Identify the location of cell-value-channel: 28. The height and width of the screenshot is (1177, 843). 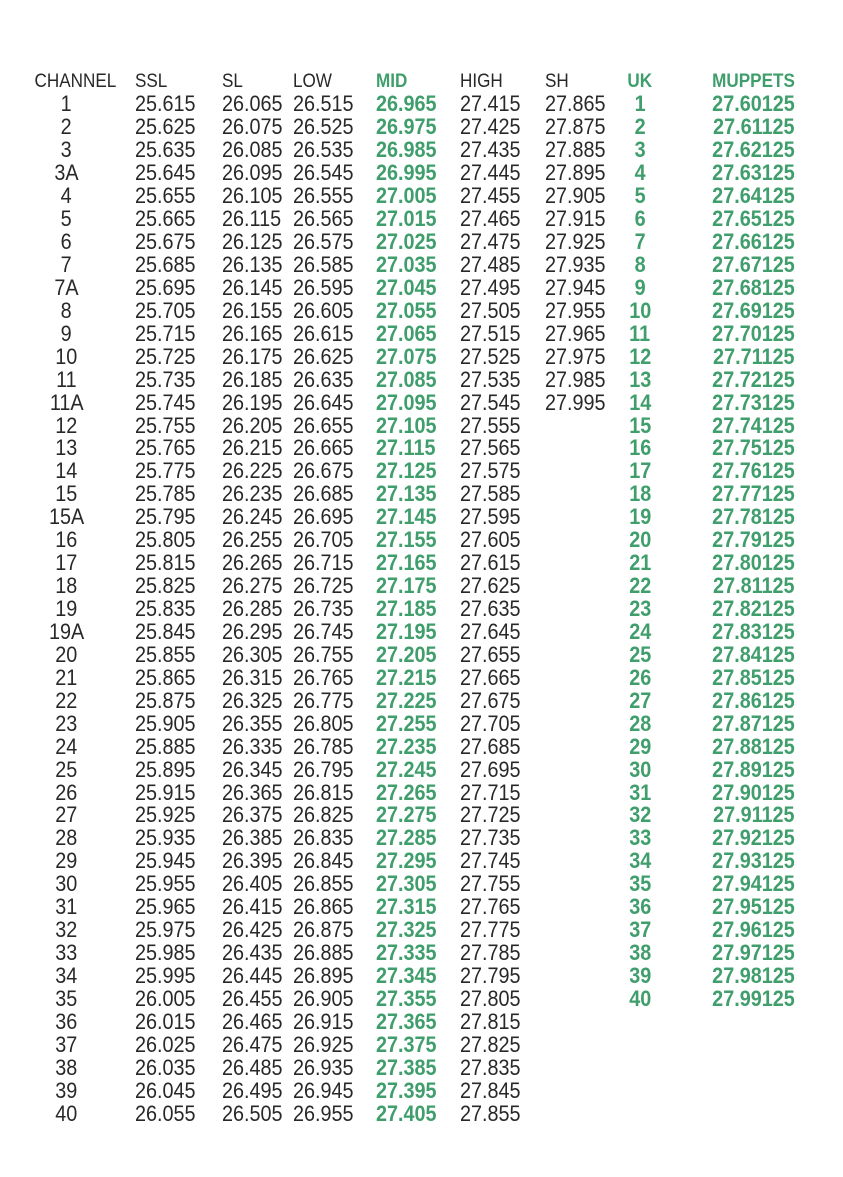
(66, 838).